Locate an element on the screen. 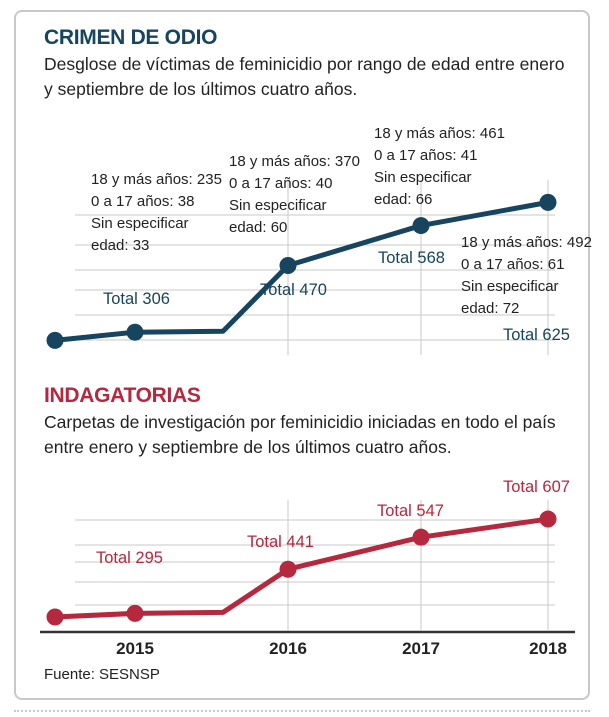 The image size is (609, 717). chart-title-indagatorias: INDAGATORIAS is located at coordinates (122, 395).